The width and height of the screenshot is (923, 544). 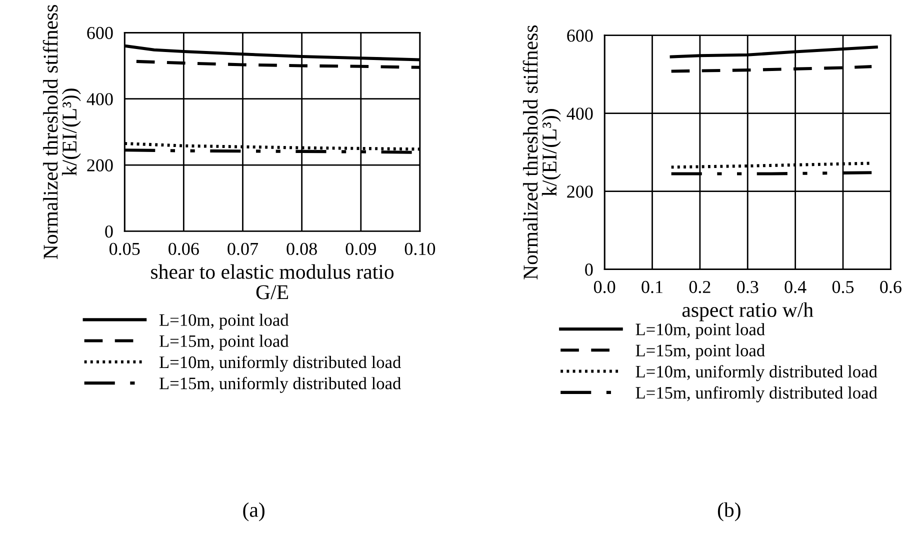 I want to click on x-axis-title: shear to elastic modulus ratio G/E, so click(x=272, y=282).